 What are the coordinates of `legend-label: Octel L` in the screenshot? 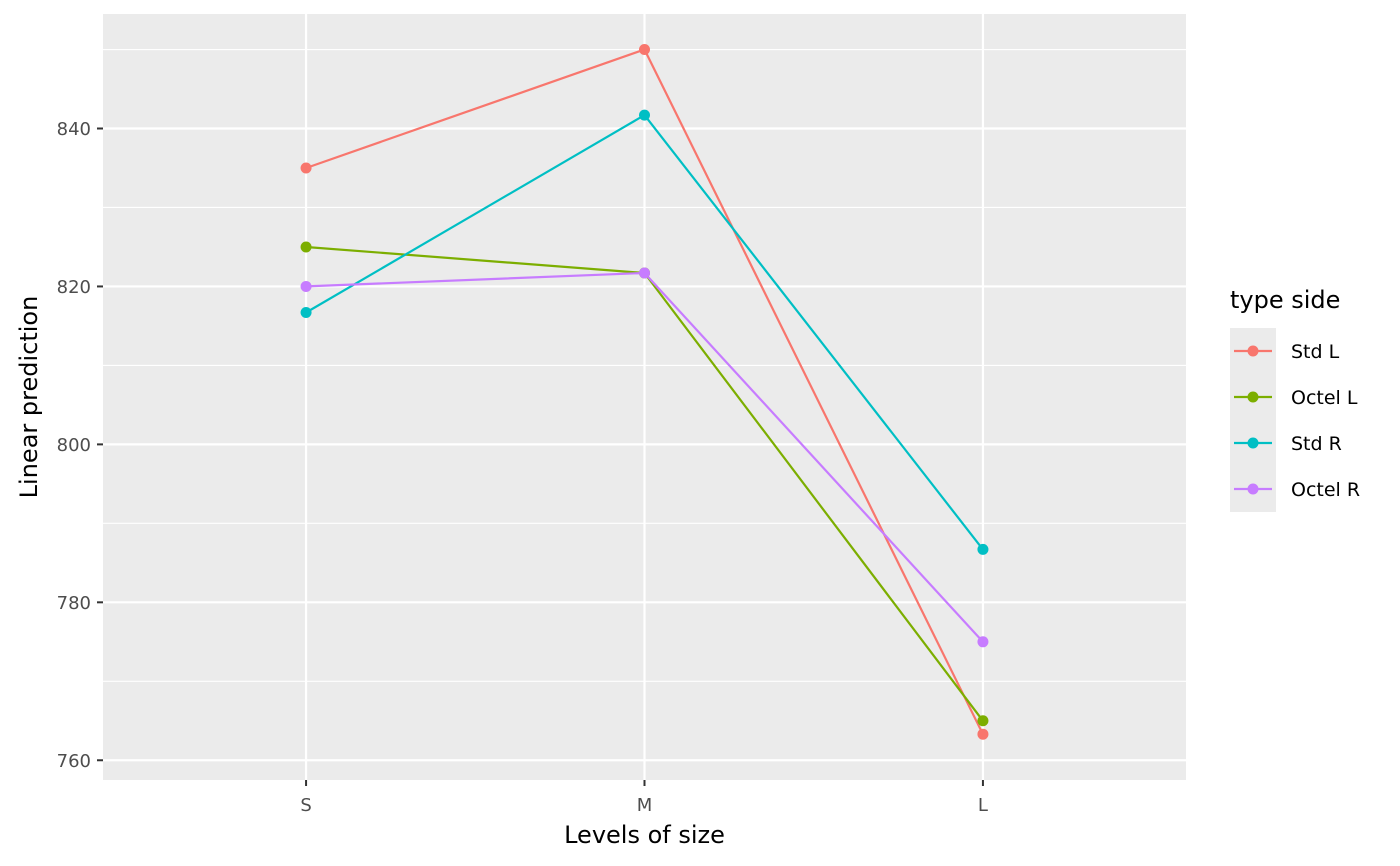 It's located at (1324, 398).